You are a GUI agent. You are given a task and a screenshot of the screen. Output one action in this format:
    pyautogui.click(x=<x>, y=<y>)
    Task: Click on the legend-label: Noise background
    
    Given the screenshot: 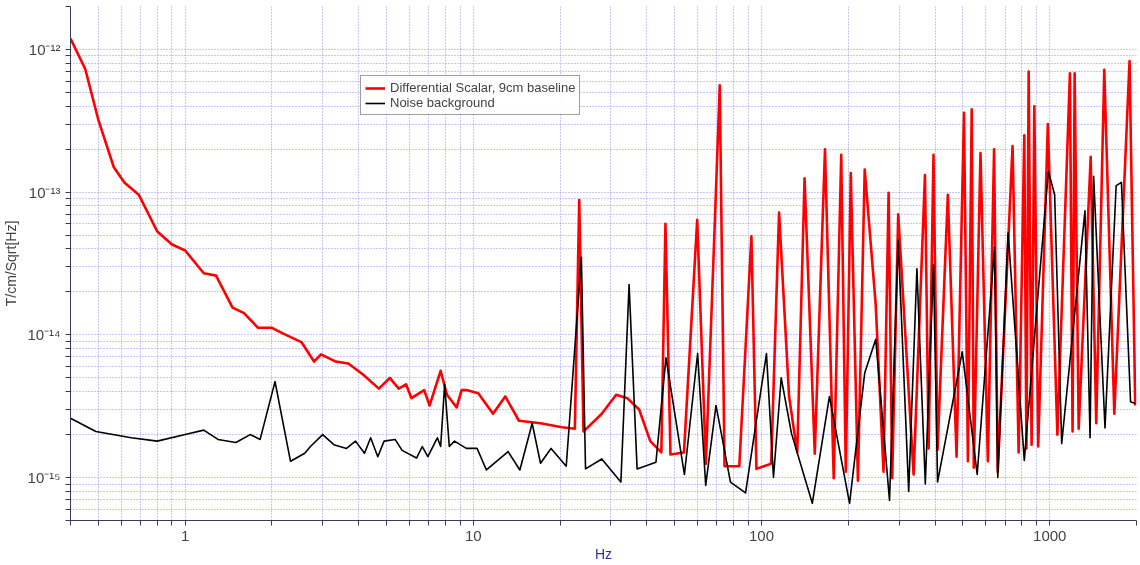 What is the action you would take?
    pyautogui.click(x=442, y=102)
    